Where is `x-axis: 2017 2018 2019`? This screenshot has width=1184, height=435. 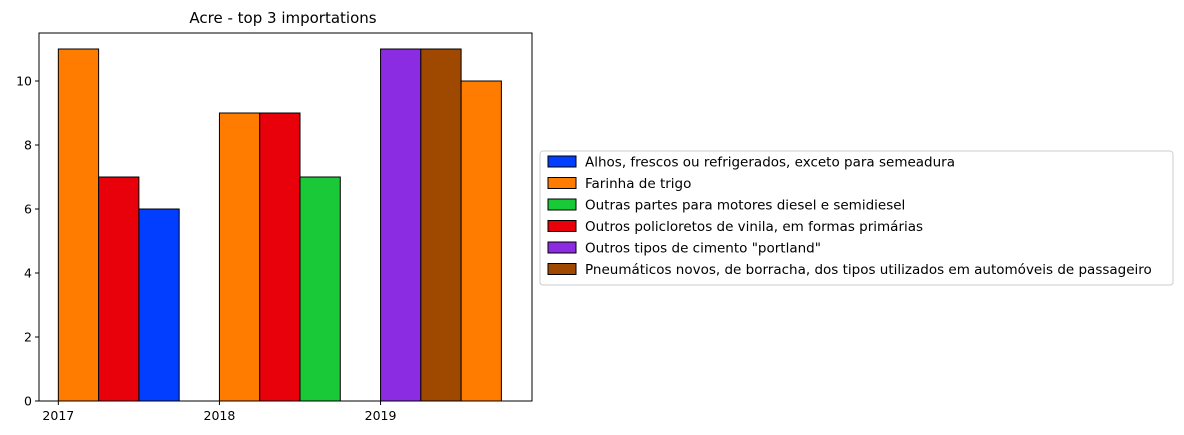 x-axis: 2017 2018 2019 is located at coordinates (219, 412).